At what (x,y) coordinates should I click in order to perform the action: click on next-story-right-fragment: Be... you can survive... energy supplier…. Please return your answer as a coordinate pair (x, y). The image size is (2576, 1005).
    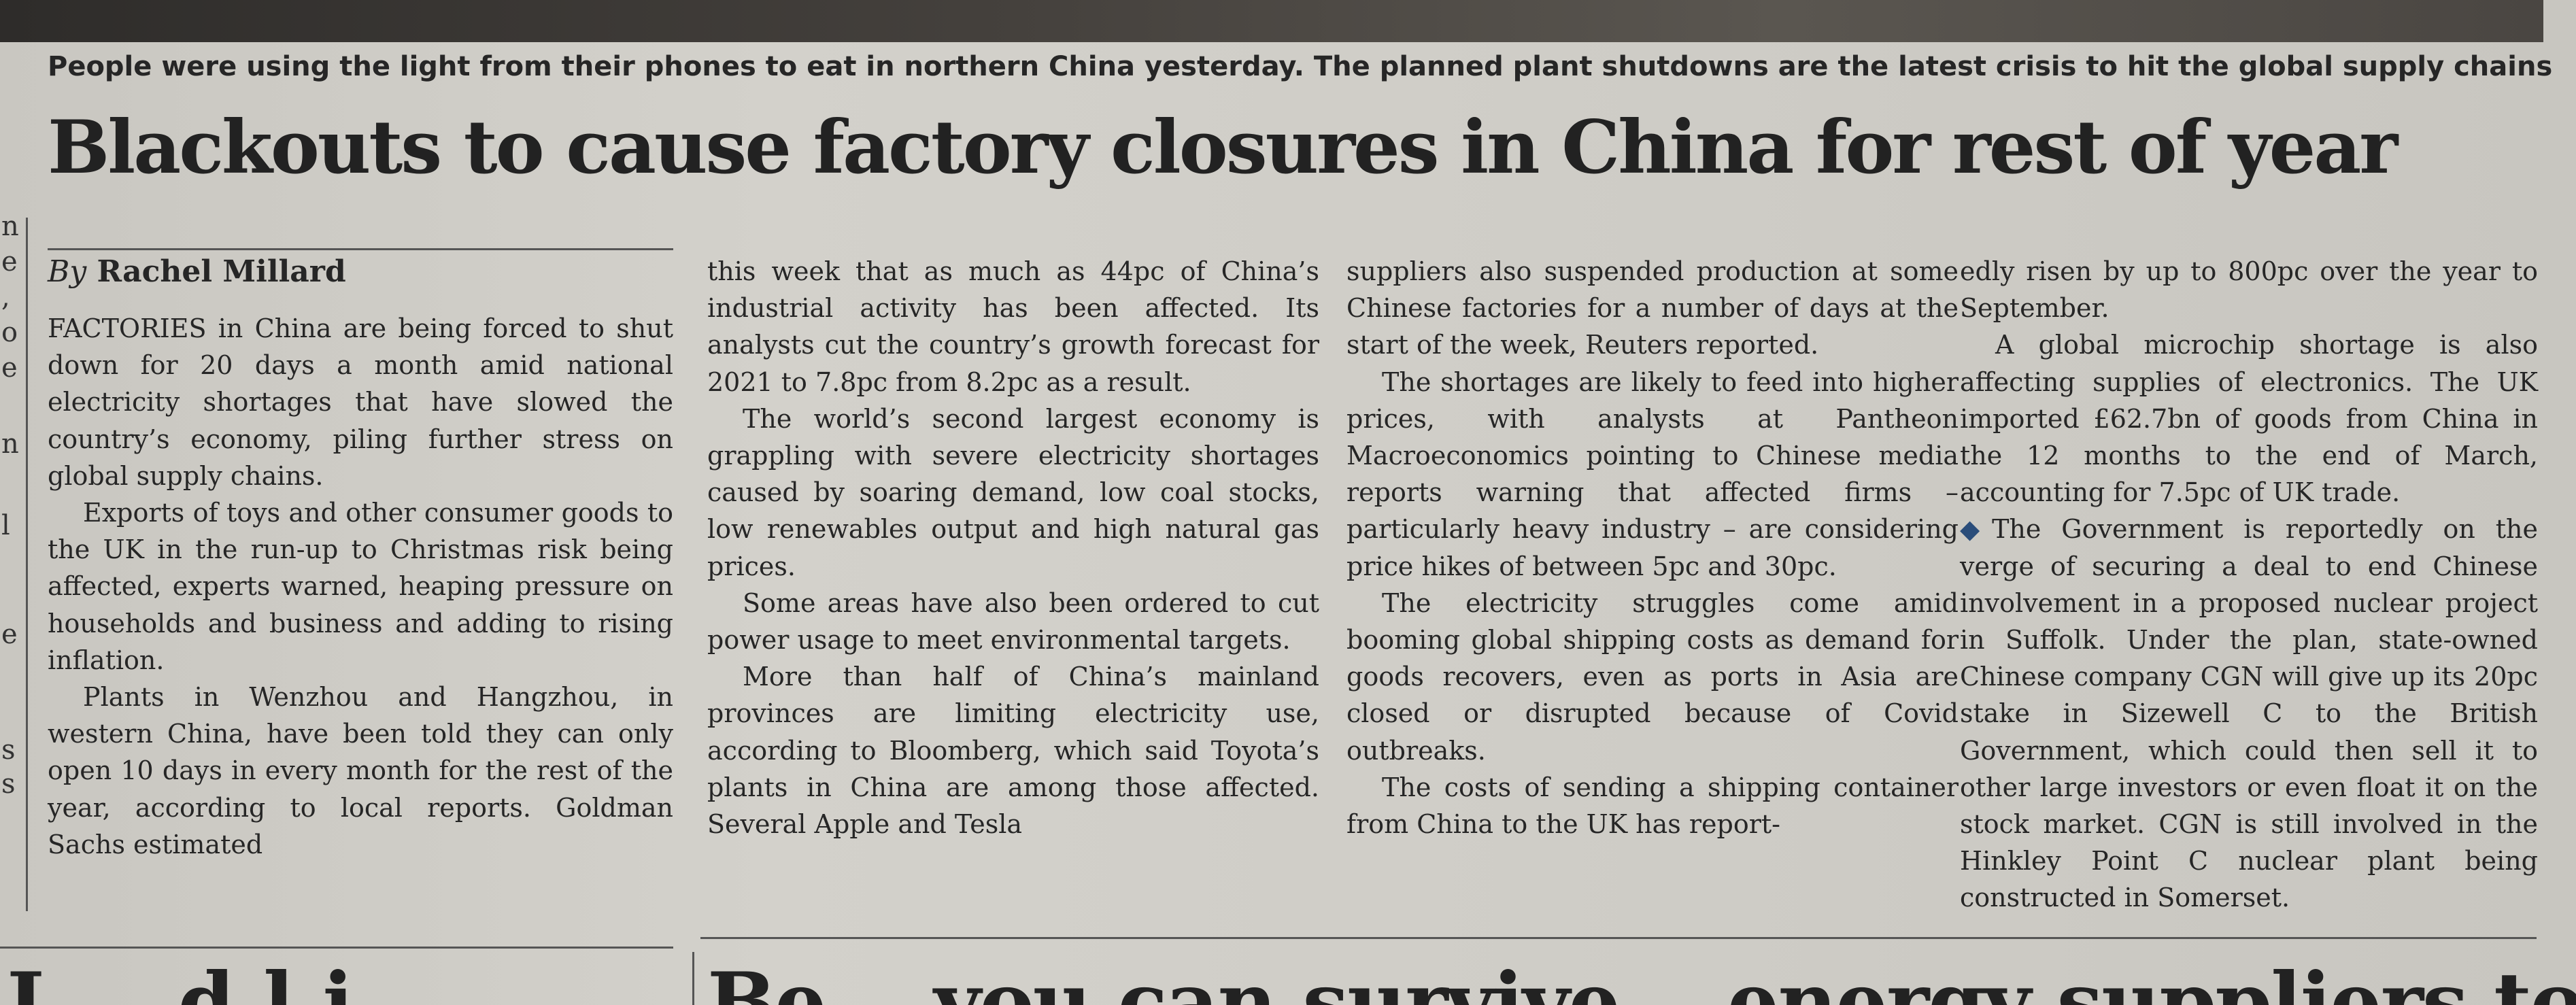
    Looking at the image, I should click on (1641, 980).